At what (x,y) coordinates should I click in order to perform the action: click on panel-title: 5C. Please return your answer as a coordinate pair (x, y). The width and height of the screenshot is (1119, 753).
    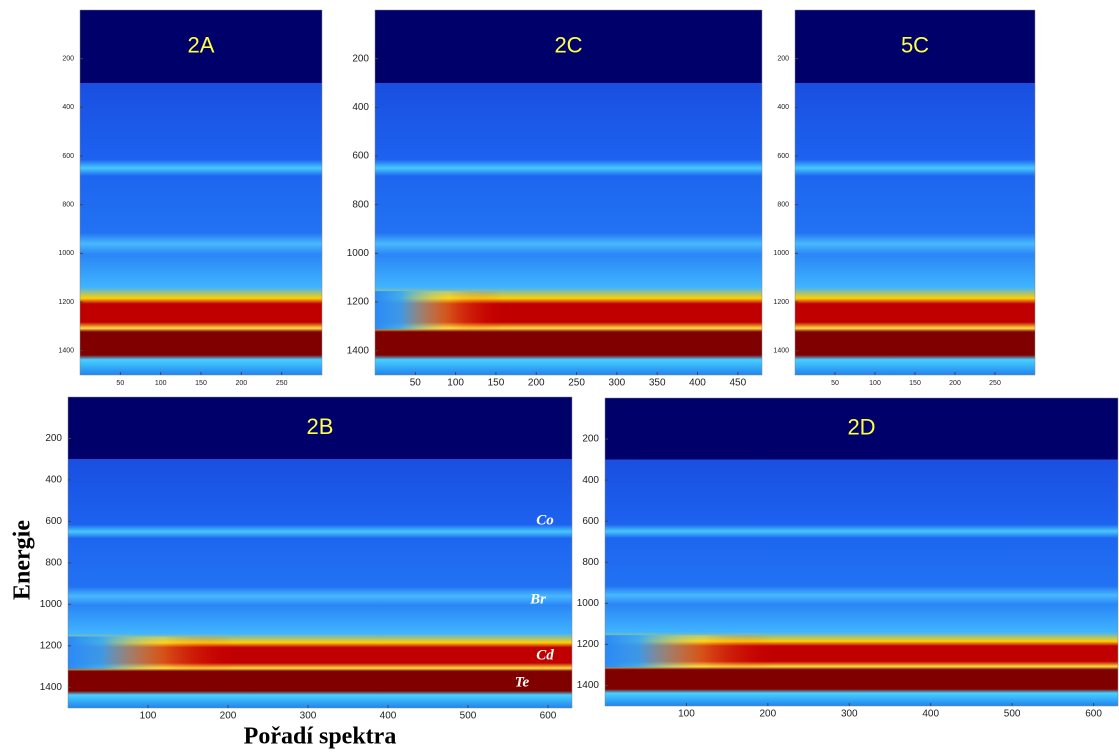
    Looking at the image, I should click on (915, 44).